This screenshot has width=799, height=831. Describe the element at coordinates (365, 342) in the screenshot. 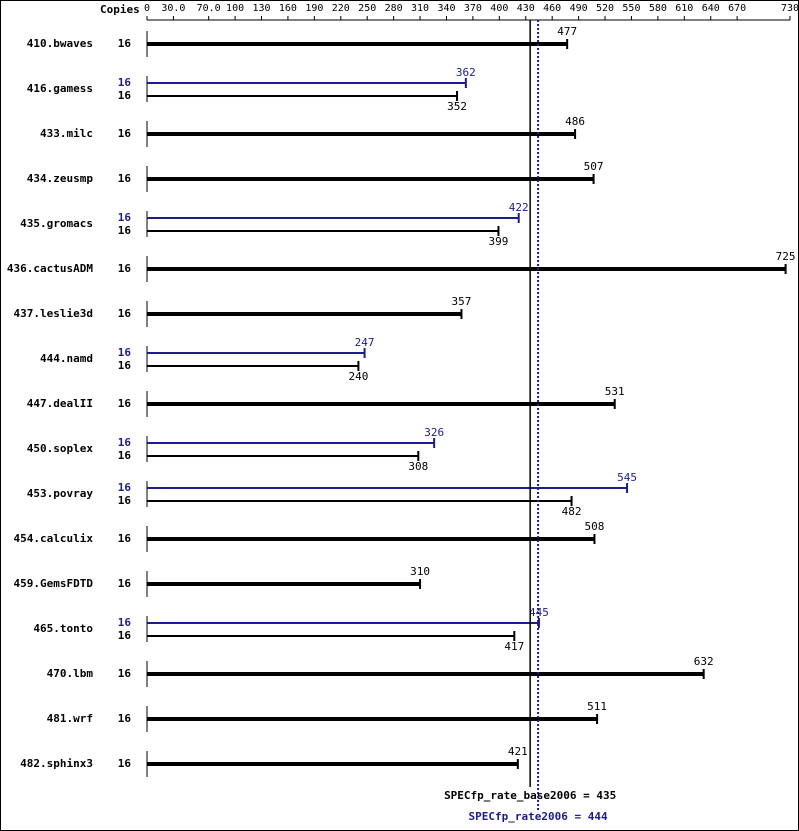

I see `value-label: 247` at that location.